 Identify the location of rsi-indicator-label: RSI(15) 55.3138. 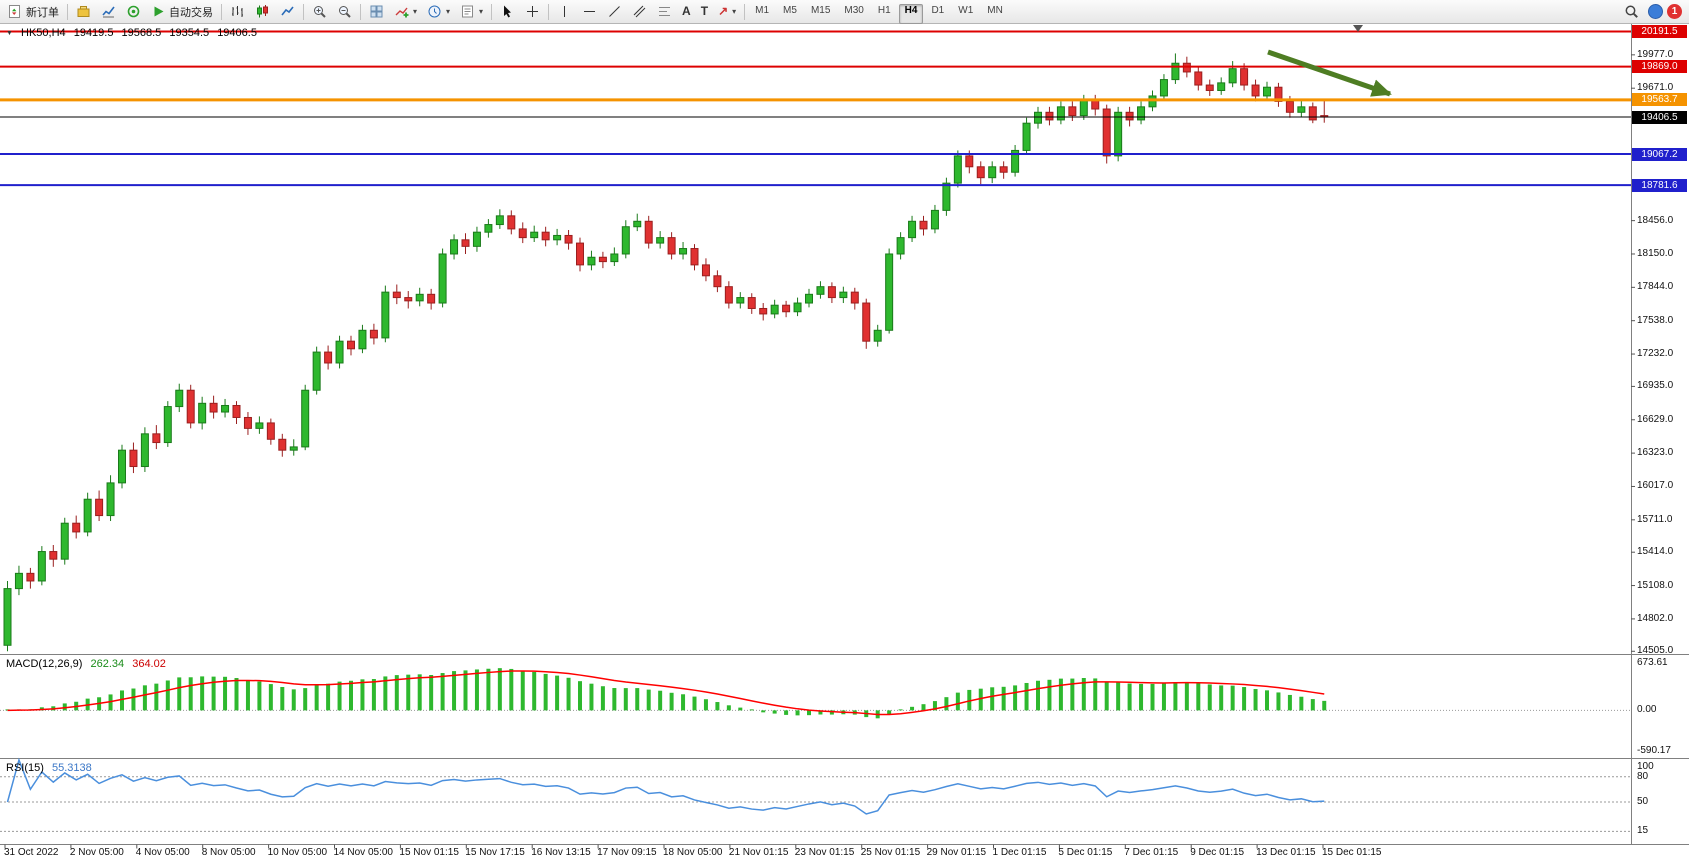
(51, 768).